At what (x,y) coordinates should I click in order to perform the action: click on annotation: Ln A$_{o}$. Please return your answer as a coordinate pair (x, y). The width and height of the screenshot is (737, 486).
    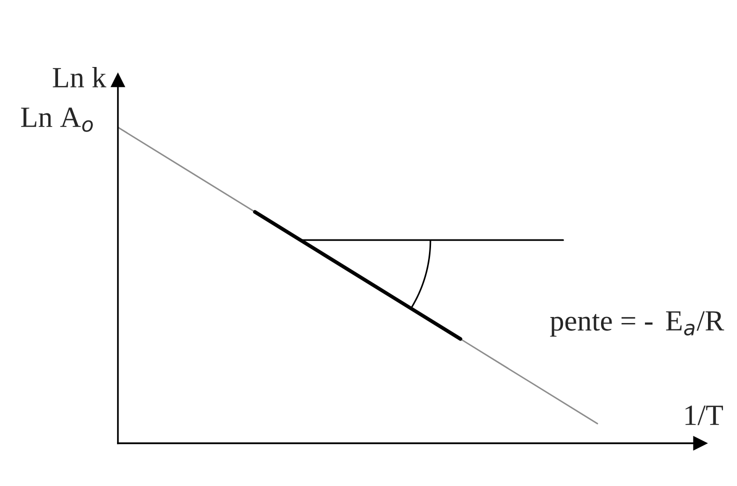
    Looking at the image, I should click on (57, 120).